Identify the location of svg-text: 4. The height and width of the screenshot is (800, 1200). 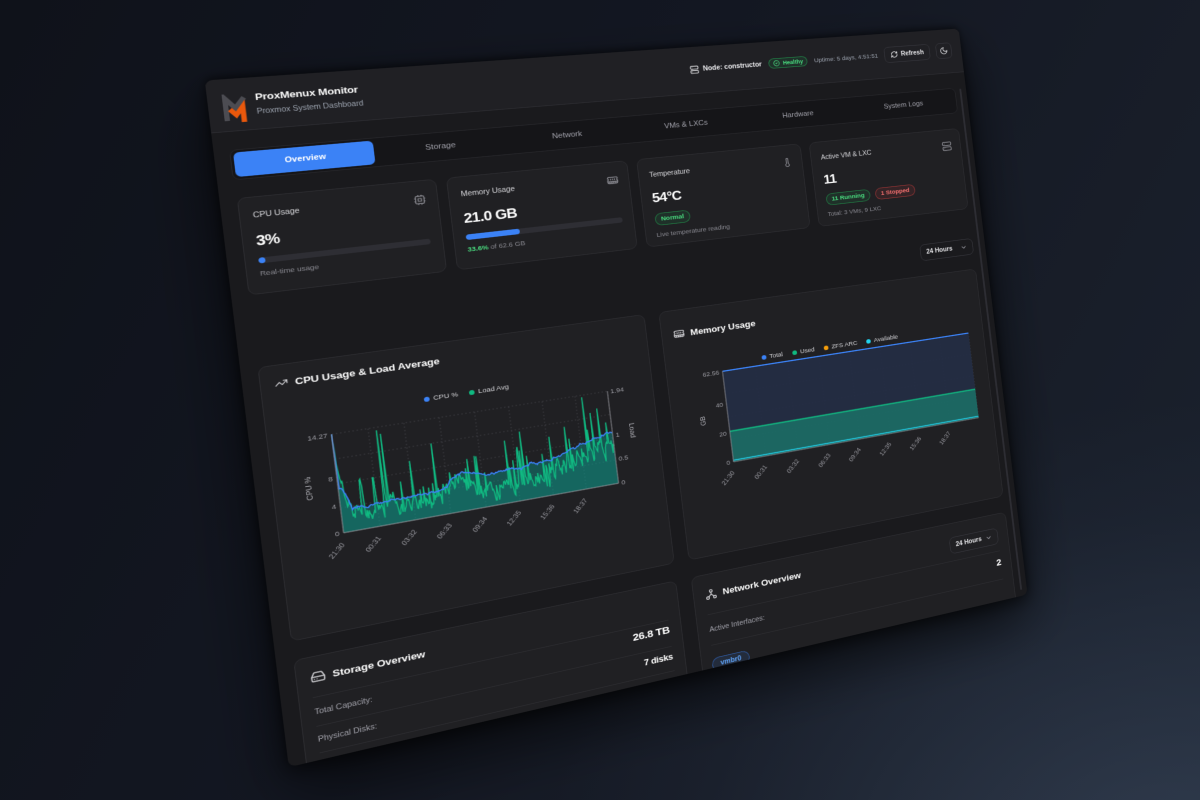
(334, 507).